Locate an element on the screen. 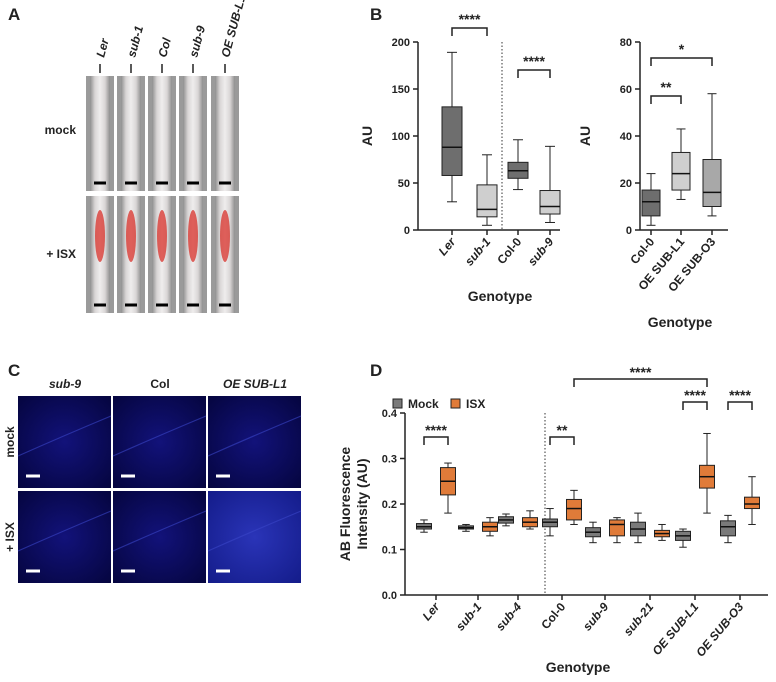  panel-label: D is located at coordinates (376, 370).